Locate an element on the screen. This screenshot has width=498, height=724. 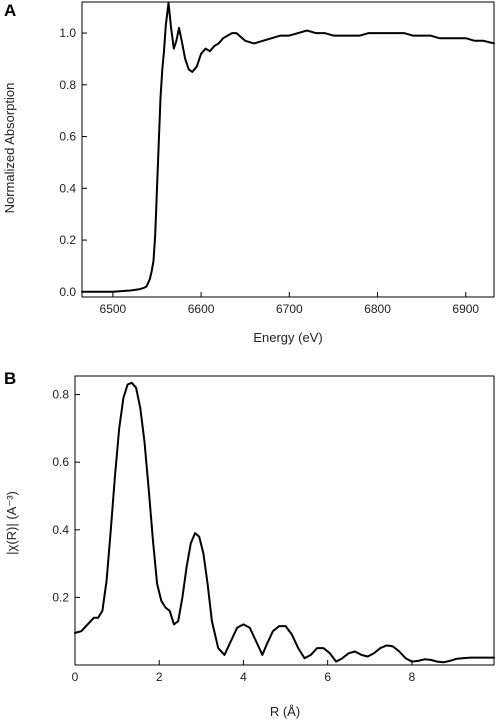
panel-a-y-tick-label: 0.8 is located at coordinates (67, 85).